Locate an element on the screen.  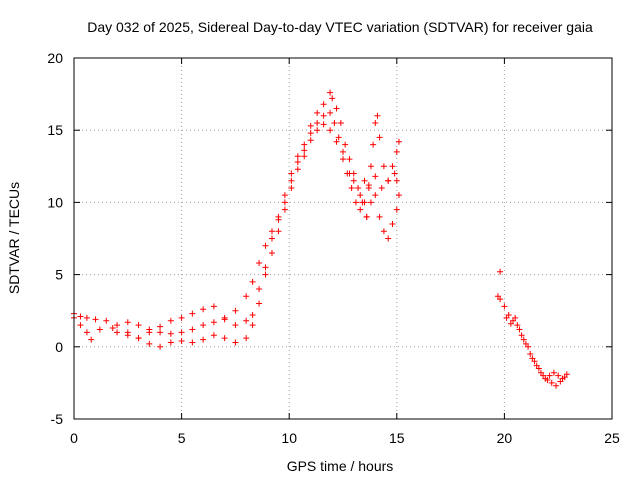
y-tick-label: 0 is located at coordinates (59, 347).